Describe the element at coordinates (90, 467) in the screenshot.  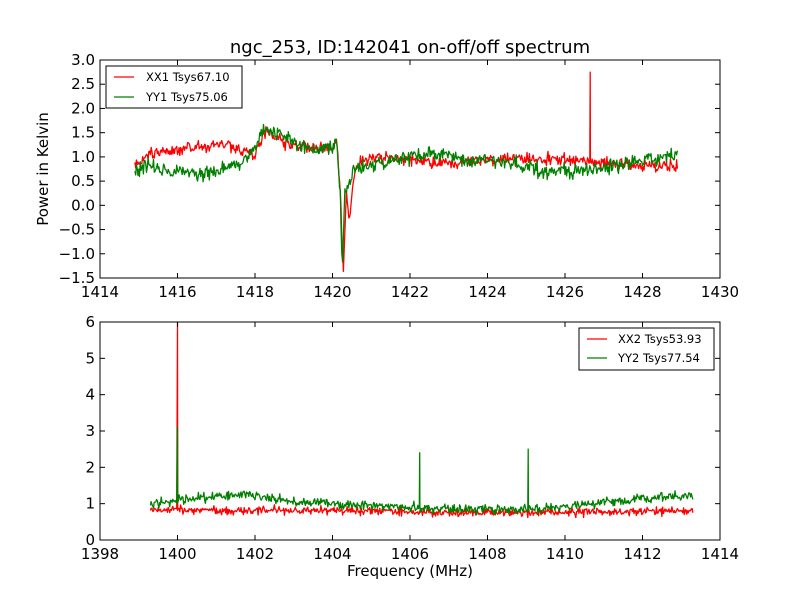
I see `y-tick-label: 2` at that location.